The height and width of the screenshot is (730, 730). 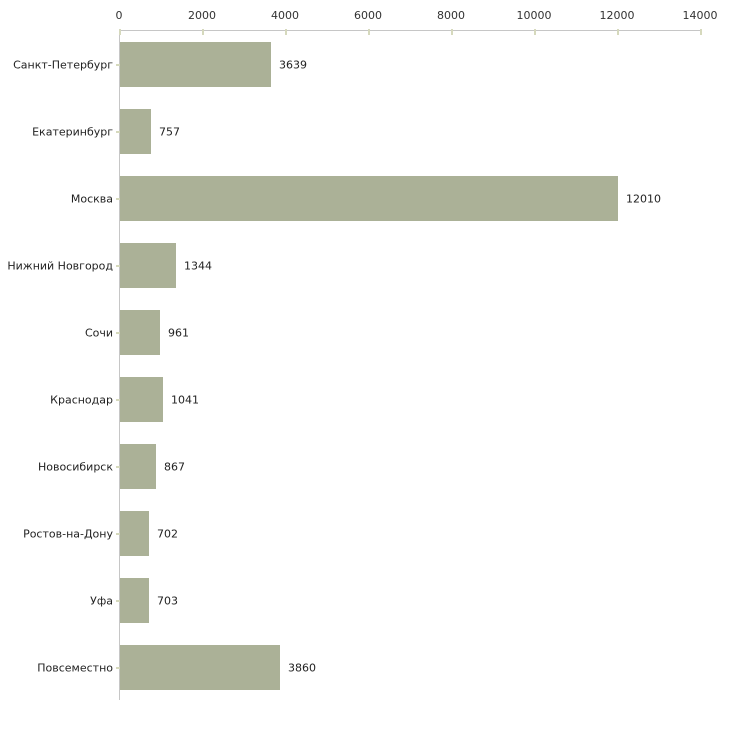 I want to click on bar-row: Санкт-Петербург 3639, so click(x=356, y=64).